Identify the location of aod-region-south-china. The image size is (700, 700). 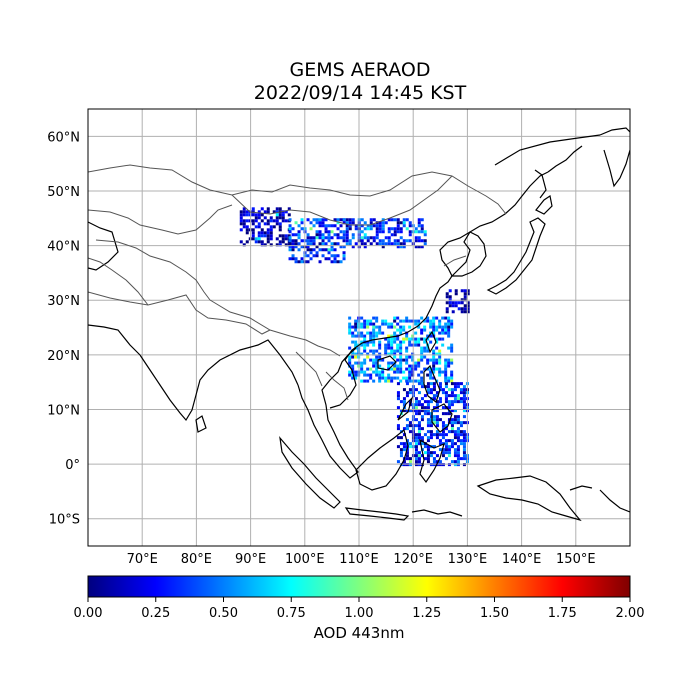
(401, 349).